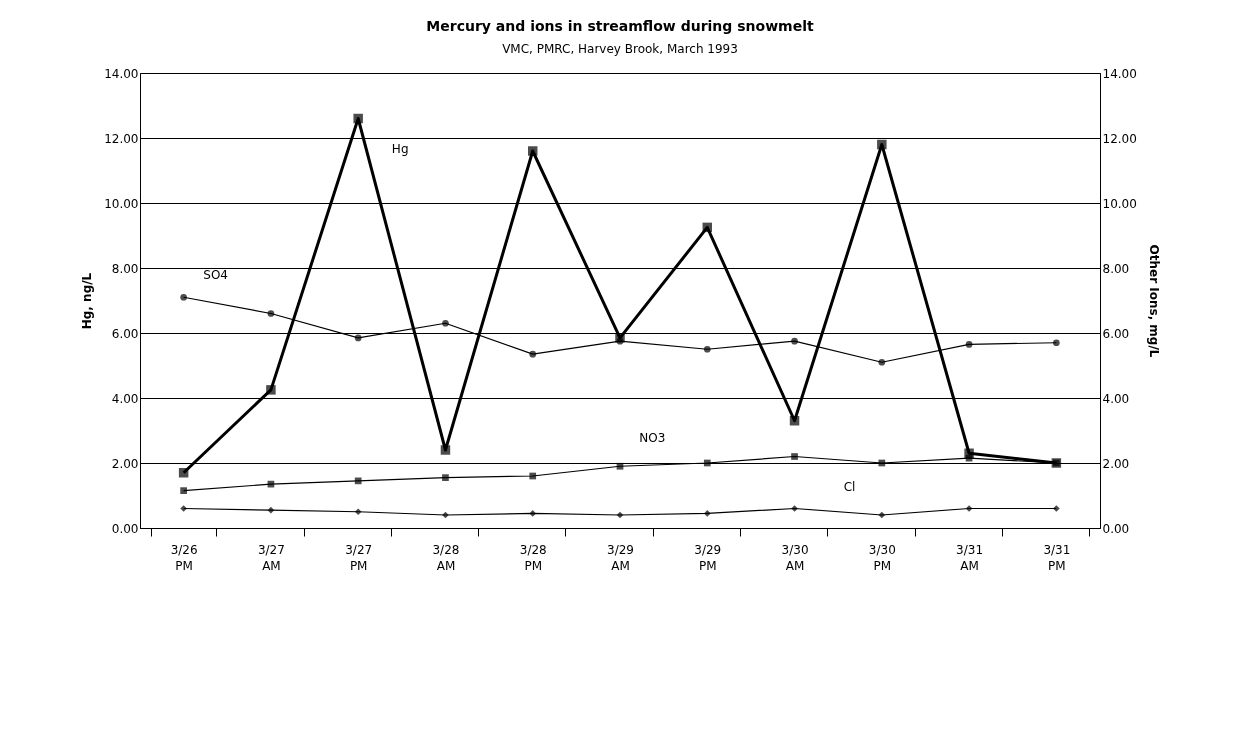 The image size is (1248, 742). I want to click on y-tick-label: 0.00, so click(125, 528).